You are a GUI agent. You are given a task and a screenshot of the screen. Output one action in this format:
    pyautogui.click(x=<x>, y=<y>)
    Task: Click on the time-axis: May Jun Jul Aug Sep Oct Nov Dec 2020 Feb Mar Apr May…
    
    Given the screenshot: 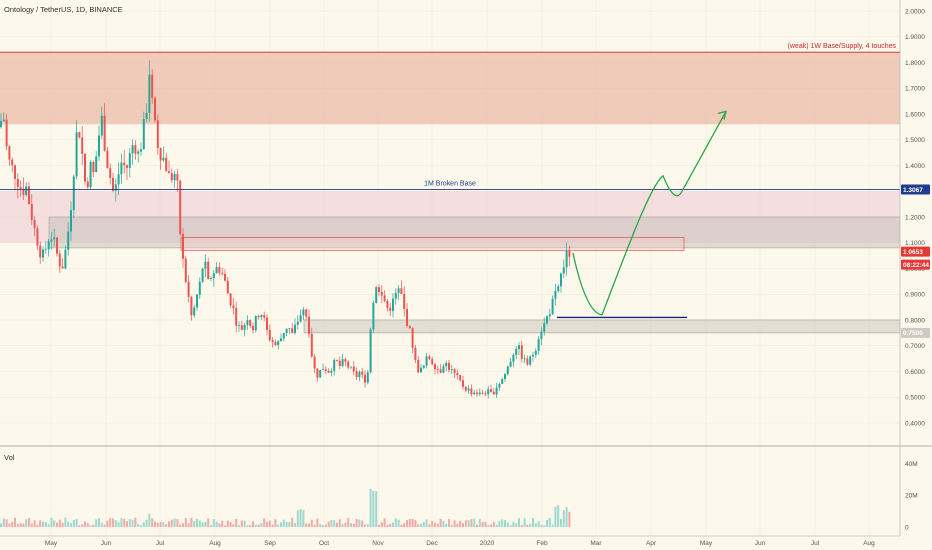 What is the action you would take?
    pyautogui.click(x=460, y=543)
    